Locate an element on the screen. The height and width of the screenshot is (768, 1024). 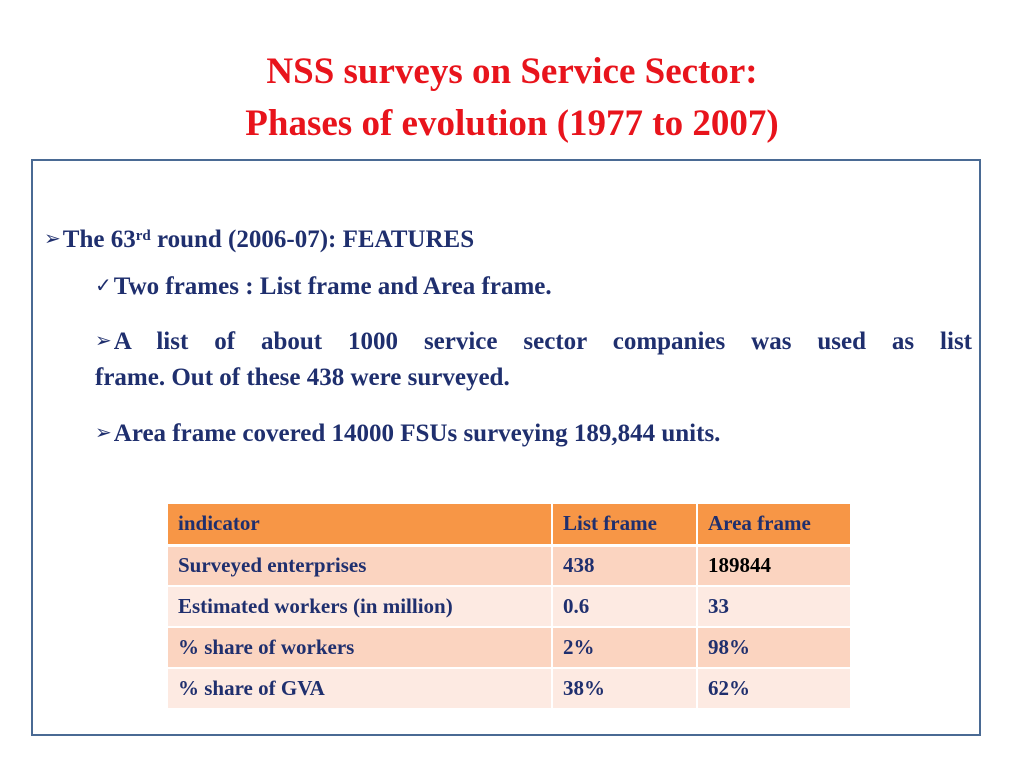
two-frames-text: Two frames : List frame and Area frame. is located at coordinates (332, 286).